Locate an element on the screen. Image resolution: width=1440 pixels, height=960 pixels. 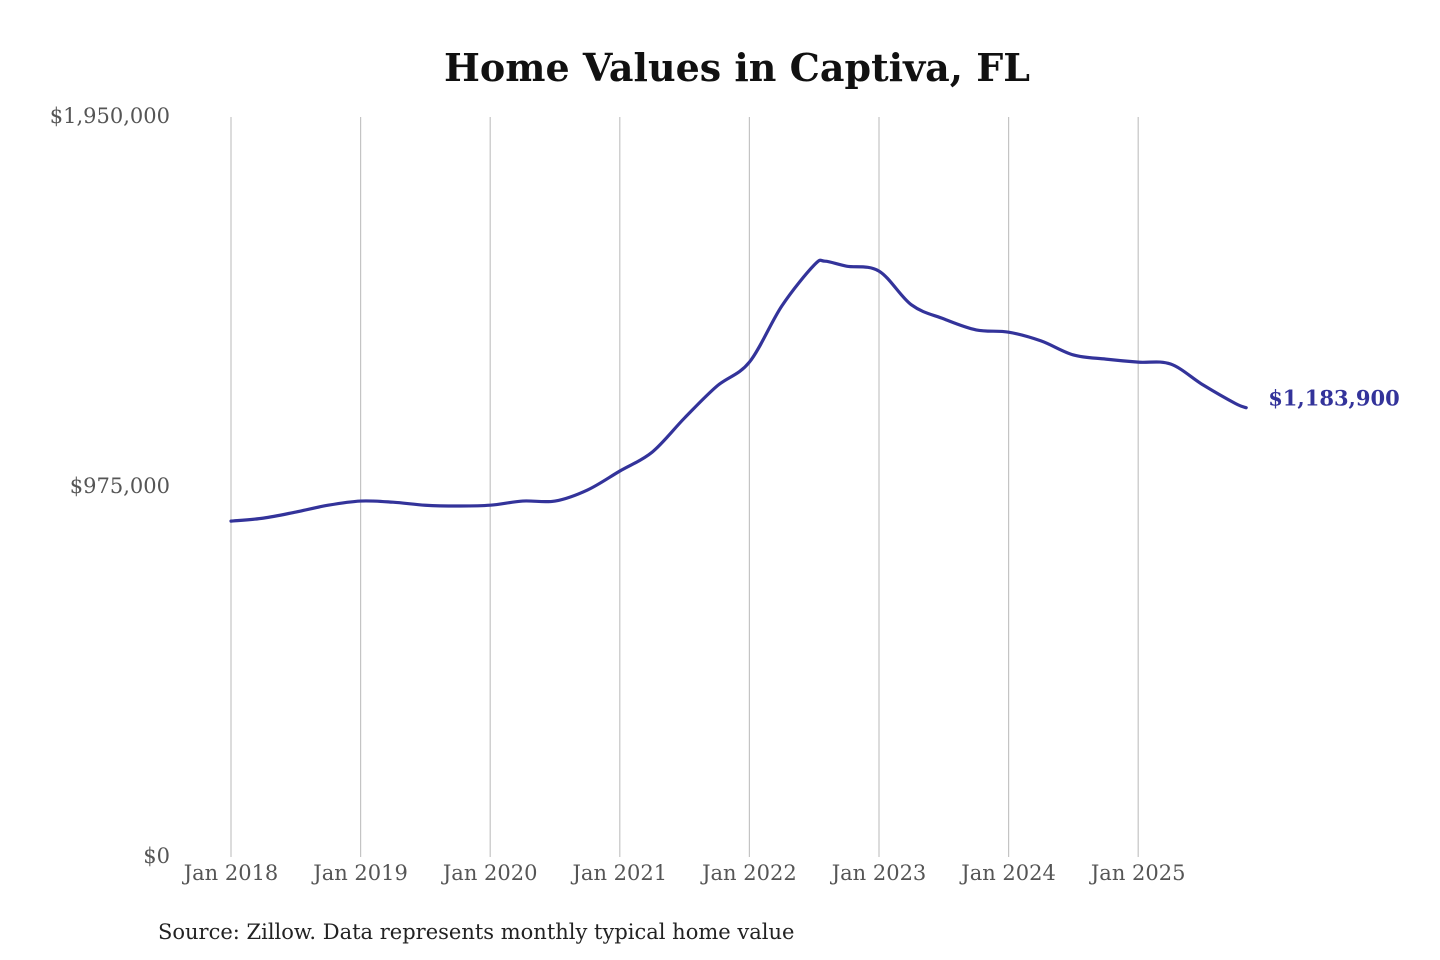
x-tick-label: Jan 2025 is located at coordinates (1137, 873).